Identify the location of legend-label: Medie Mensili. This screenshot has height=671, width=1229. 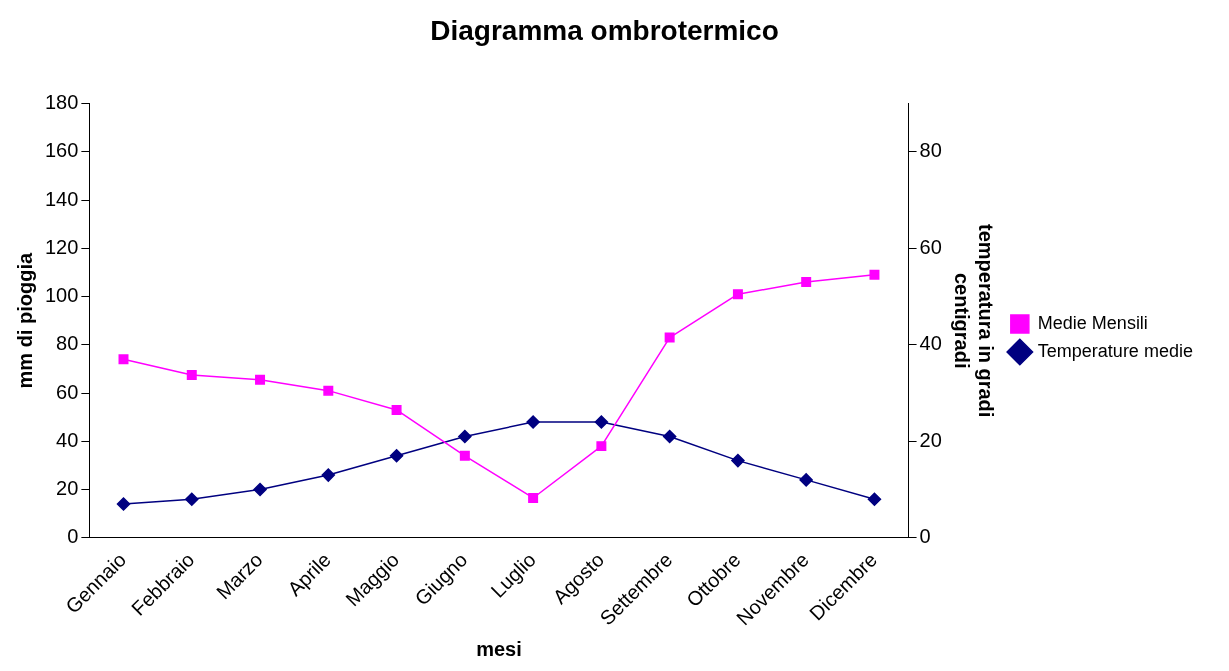
(1092, 322).